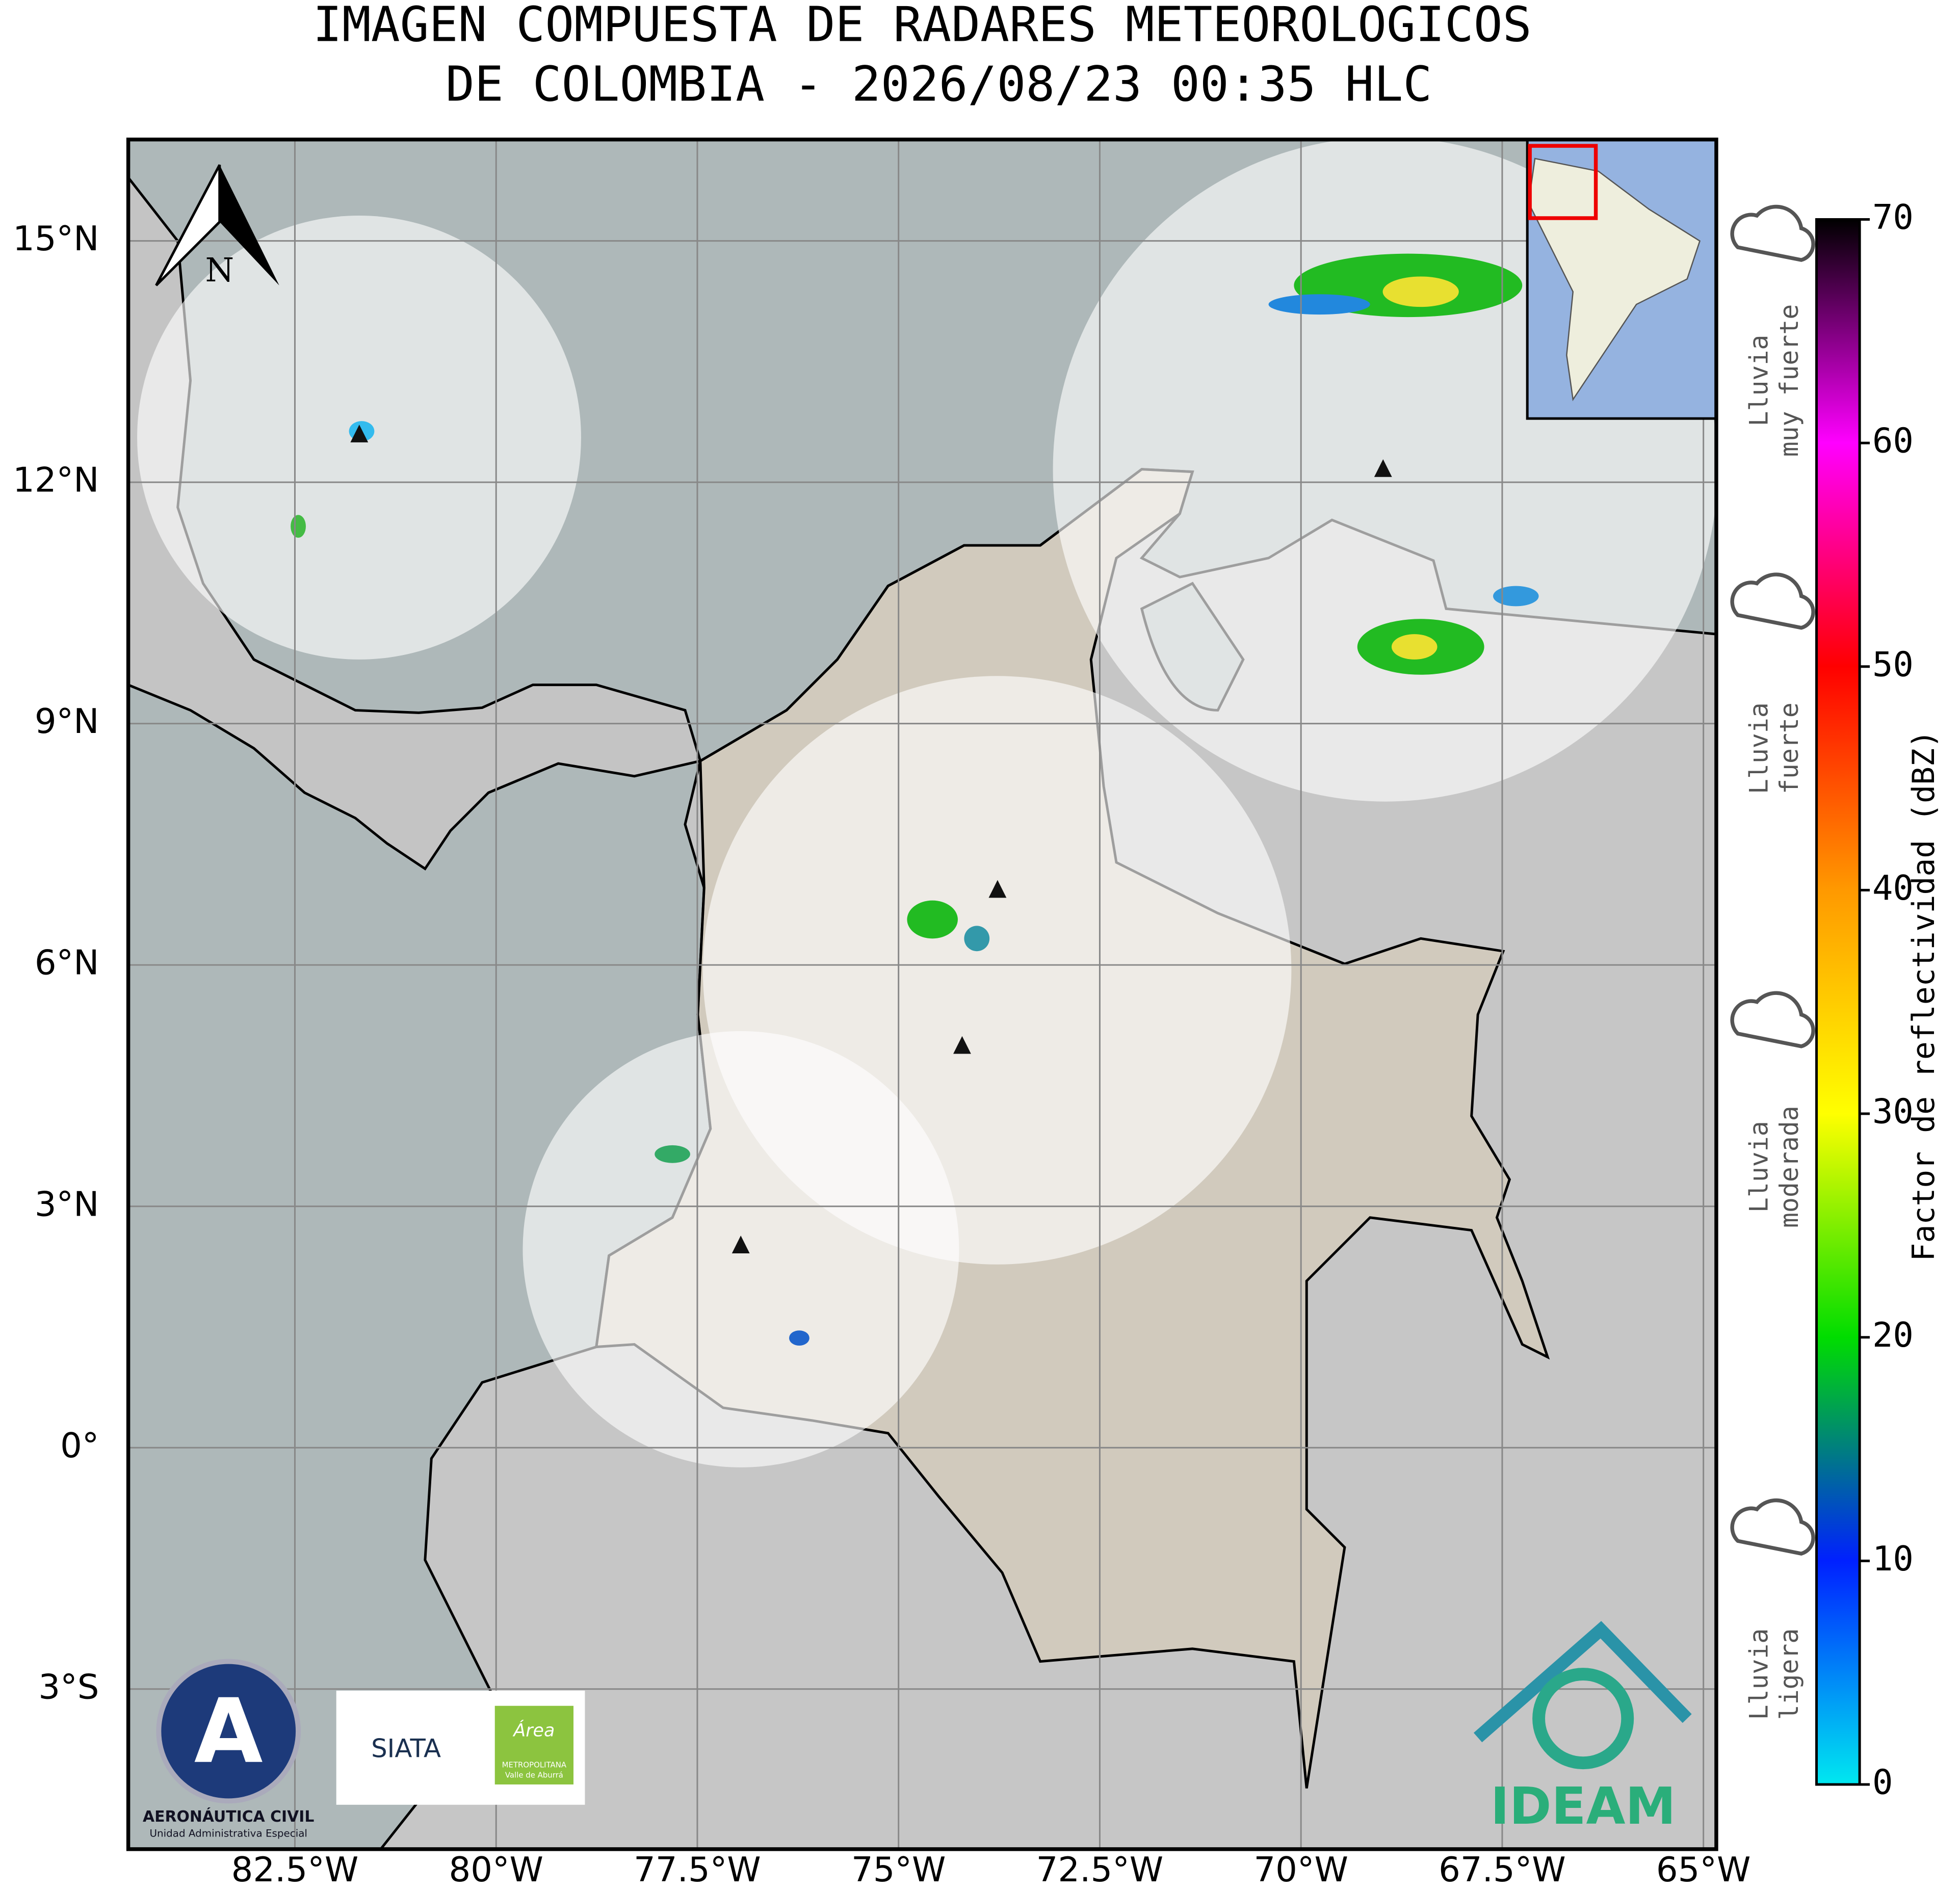  I want to click on logo-mark: A, so click(228, 1731).